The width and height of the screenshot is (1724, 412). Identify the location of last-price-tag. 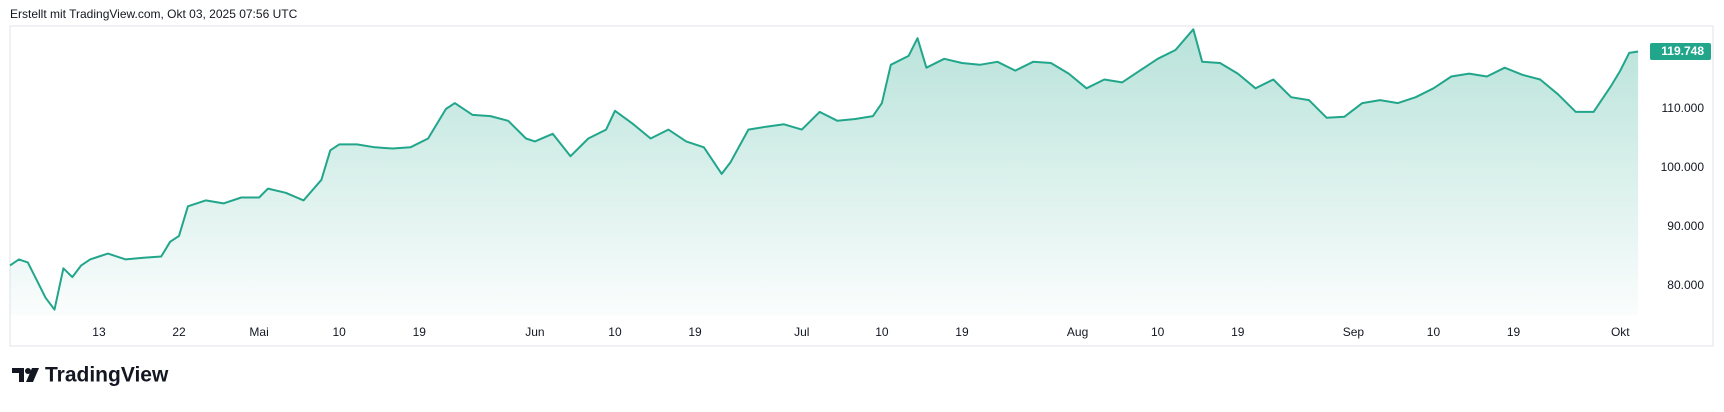
(1680, 51).